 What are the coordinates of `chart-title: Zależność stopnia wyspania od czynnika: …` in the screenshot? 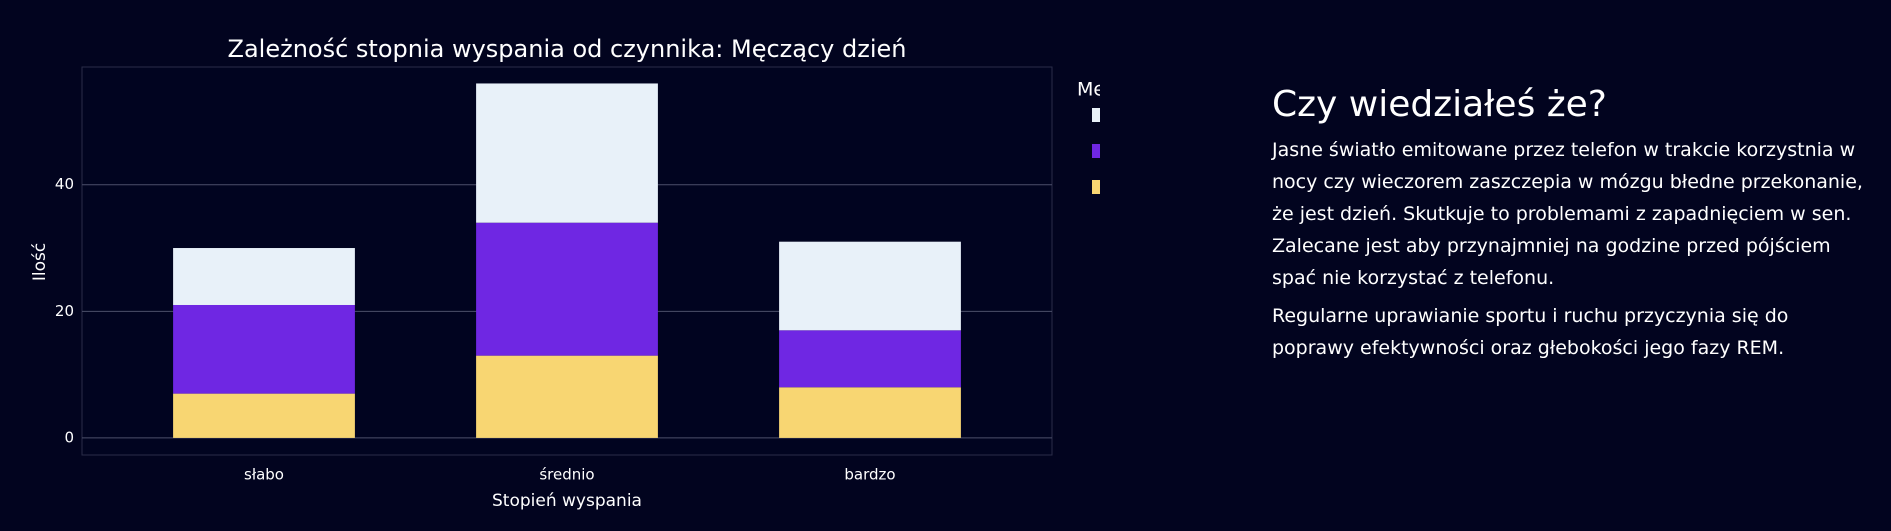 It's located at (567, 49).